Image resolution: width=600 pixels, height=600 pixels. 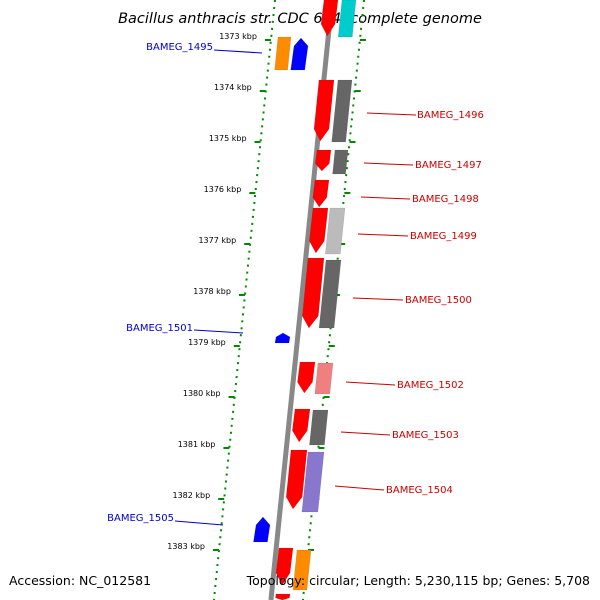 I want to click on gene-label: BAMEG_1499, so click(x=443, y=236).